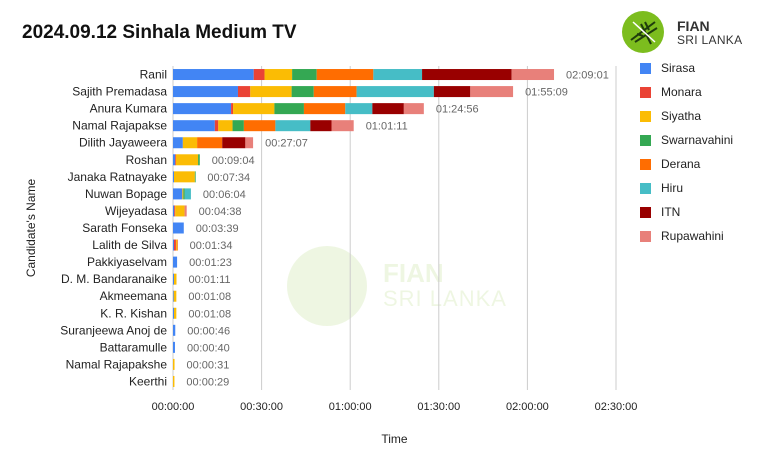 This screenshot has height=469, width=758. What do you see at coordinates (587, 76) in the screenshot?
I see `total-label: 02:09:01` at bounding box center [587, 76].